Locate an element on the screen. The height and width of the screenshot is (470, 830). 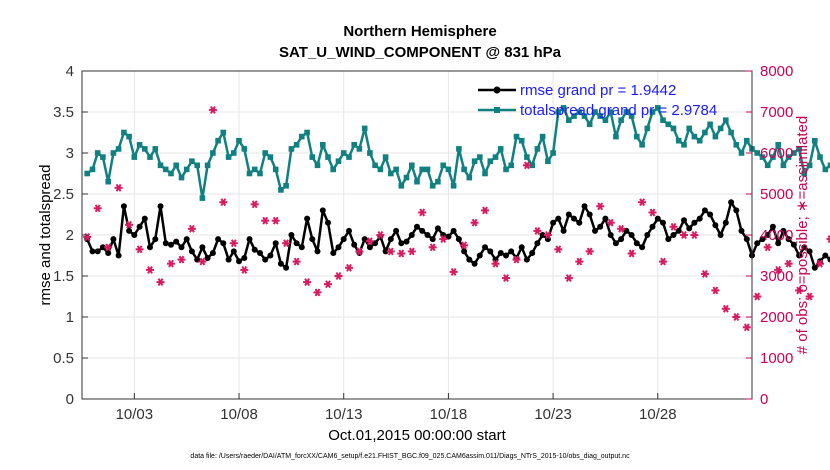
y-tick-label: 1 is located at coordinates (70, 317).